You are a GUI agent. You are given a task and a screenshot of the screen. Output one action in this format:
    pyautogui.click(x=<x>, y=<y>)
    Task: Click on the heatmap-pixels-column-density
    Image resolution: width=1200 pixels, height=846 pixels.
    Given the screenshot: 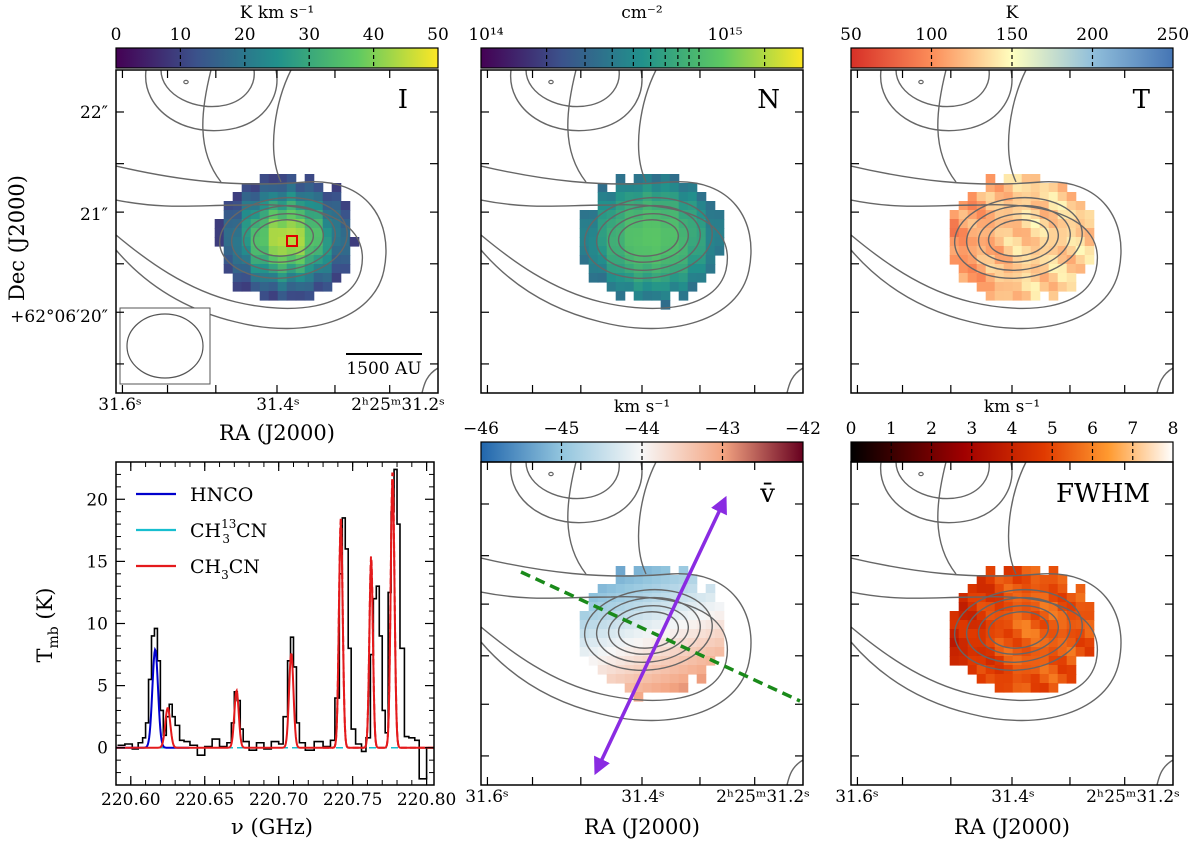 What is the action you would take?
    pyautogui.click(x=652, y=242)
    